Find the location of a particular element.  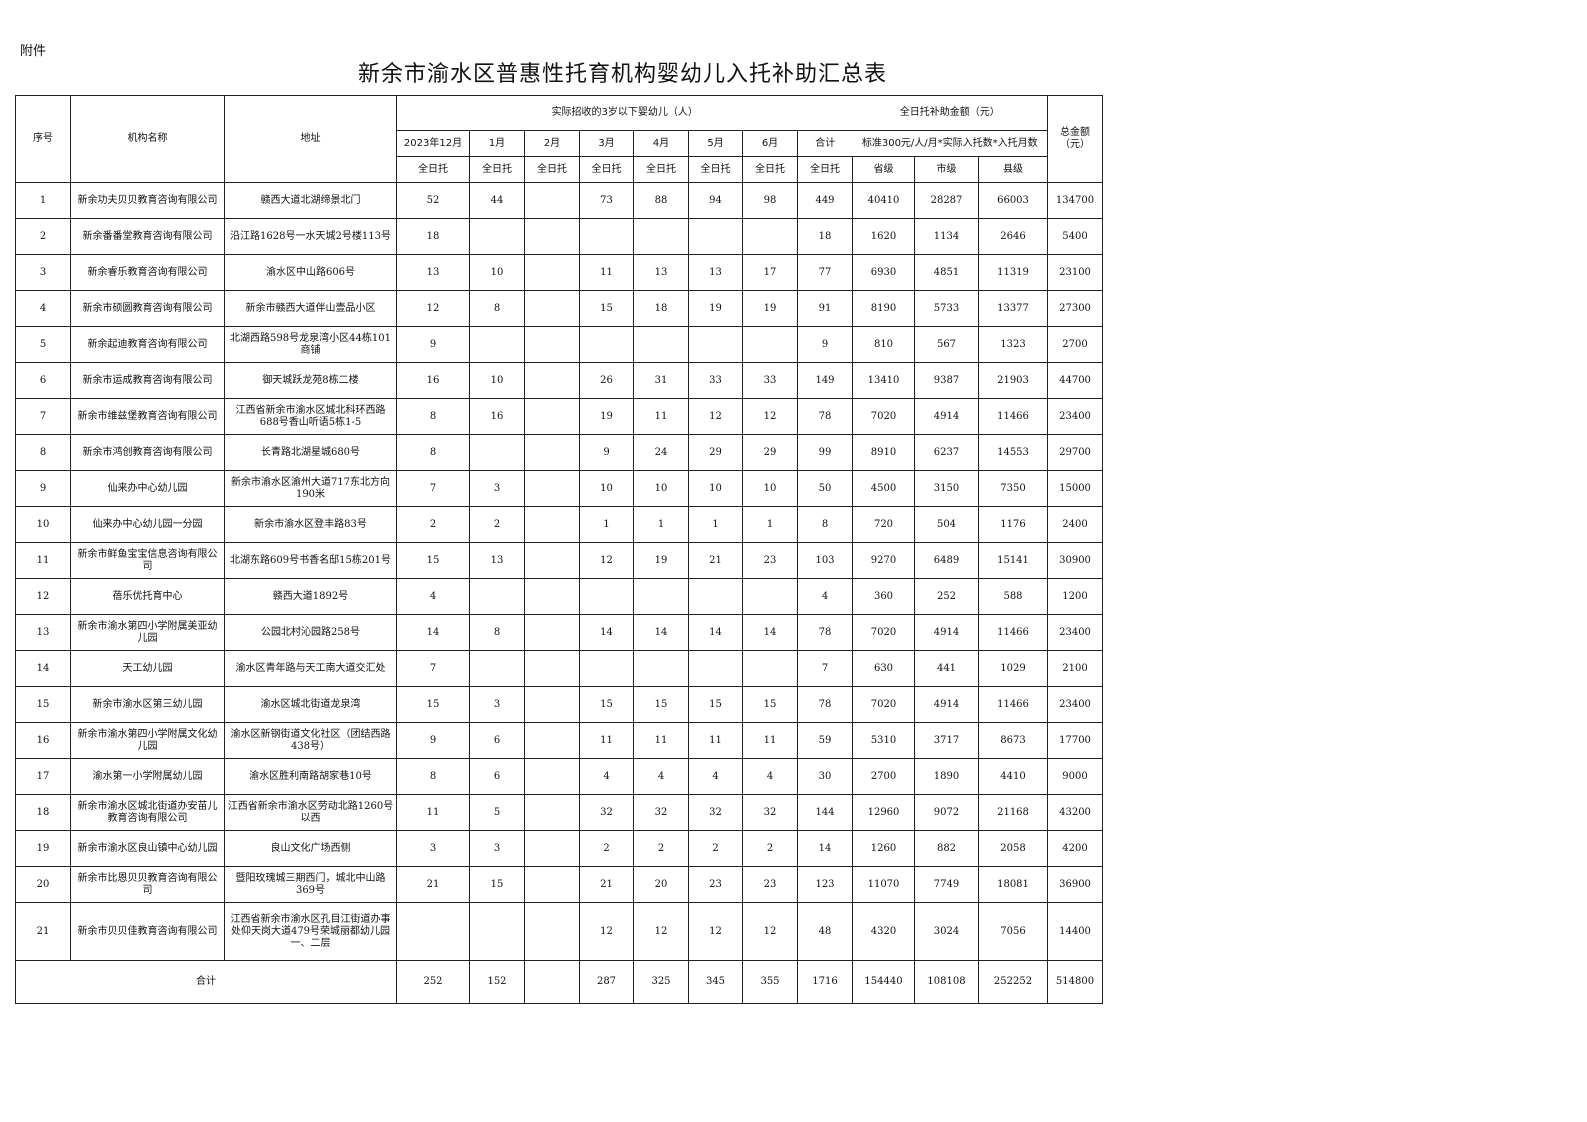

header-month: 合计 is located at coordinates (825, 143).